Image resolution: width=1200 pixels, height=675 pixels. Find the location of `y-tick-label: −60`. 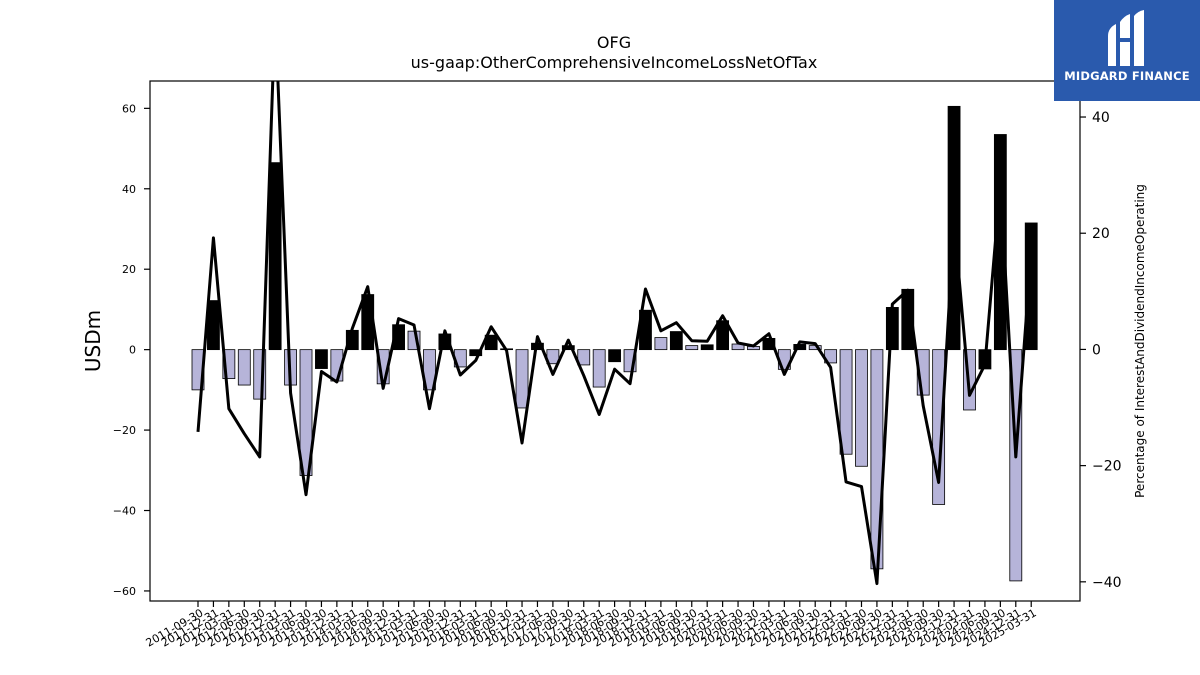

y-tick-label: −60 is located at coordinates (124, 591).